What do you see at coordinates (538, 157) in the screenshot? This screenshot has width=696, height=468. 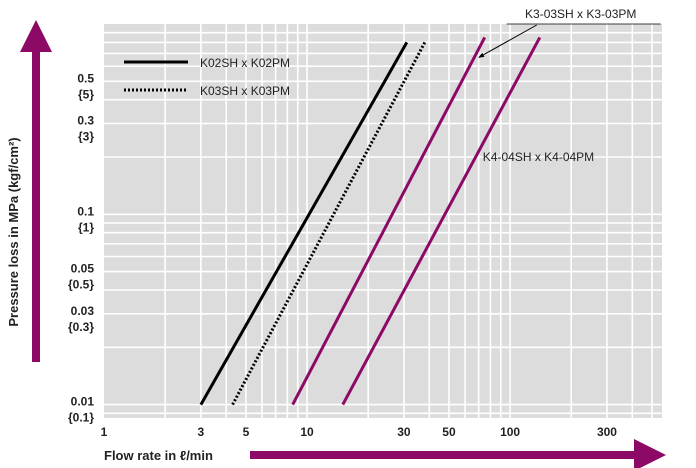 I see `series-label: K4-04SH x K4-04PM` at bounding box center [538, 157].